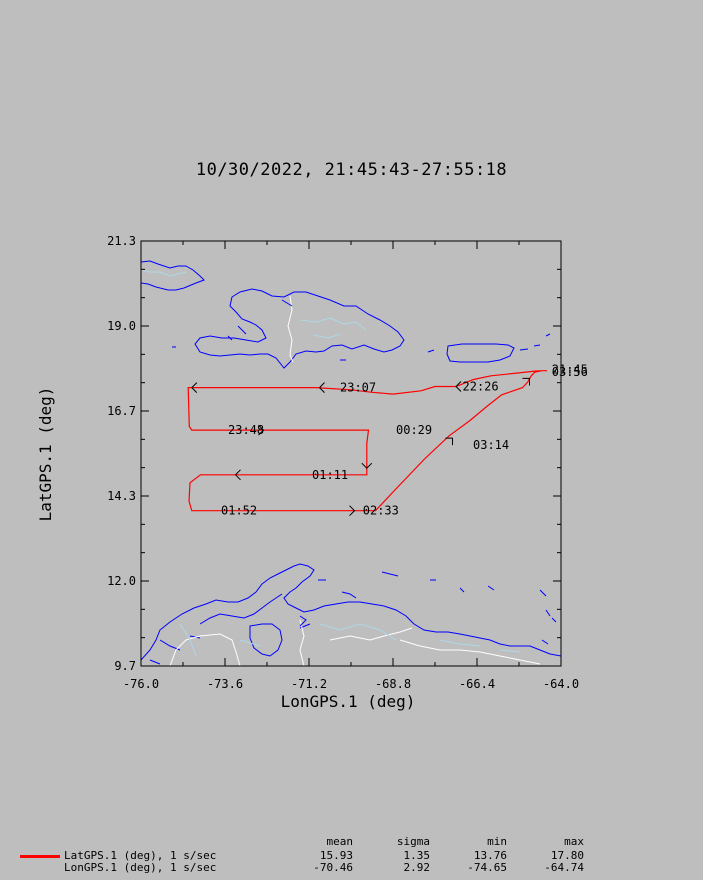  Describe the element at coordinates (330, 475) in the screenshot. I see `time-label: 01:11` at that location.